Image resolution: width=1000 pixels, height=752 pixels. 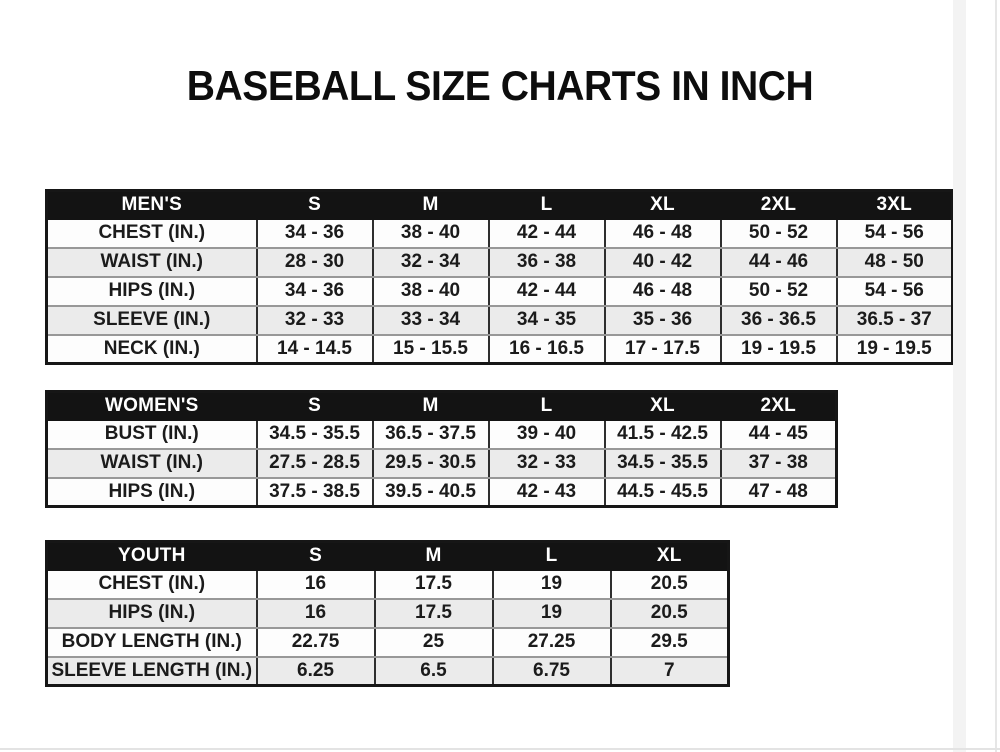 What do you see at coordinates (430, 320) in the screenshot?
I see `size-value-cell: 33 - 34` at bounding box center [430, 320].